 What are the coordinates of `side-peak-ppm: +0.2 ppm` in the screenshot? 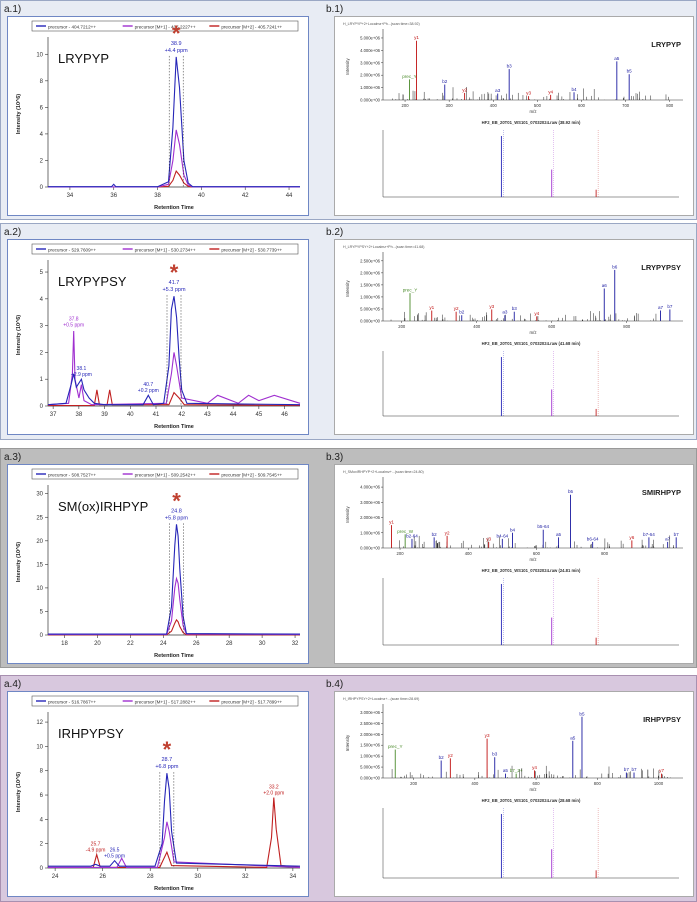 It's located at (148, 391).